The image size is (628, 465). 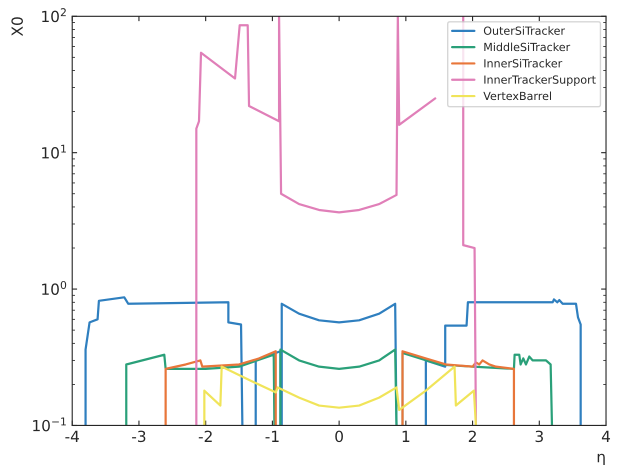 What do you see at coordinates (54, 151) in the screenshot?
I see `y-tick-label: 10$^{1}$` at bounding box center [54, 151].